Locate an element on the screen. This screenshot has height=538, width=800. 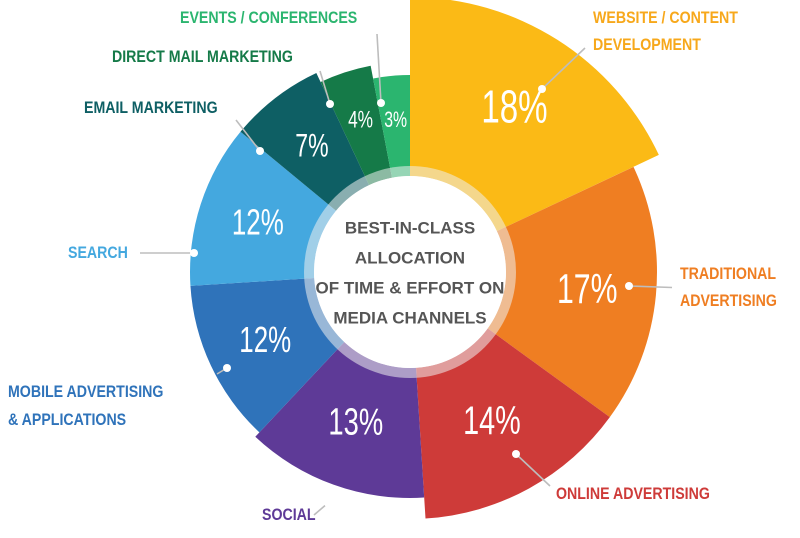
center-title-line-3: OF TIME & EFFORT ON is located at coordinates (410, 288).